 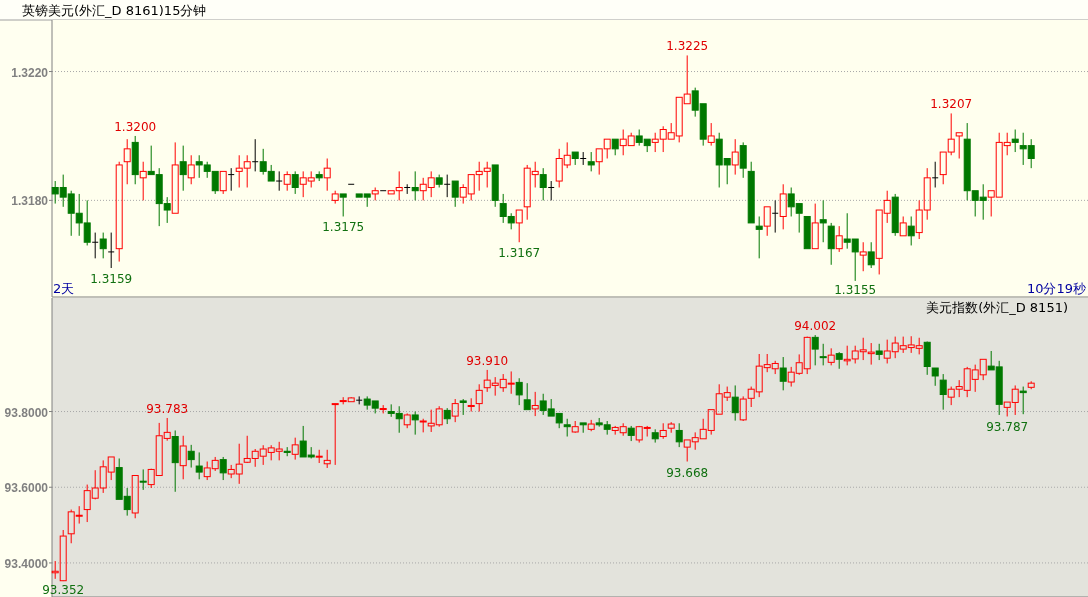 I want to click on annotation: 93.783, so click(x=167, y=408).